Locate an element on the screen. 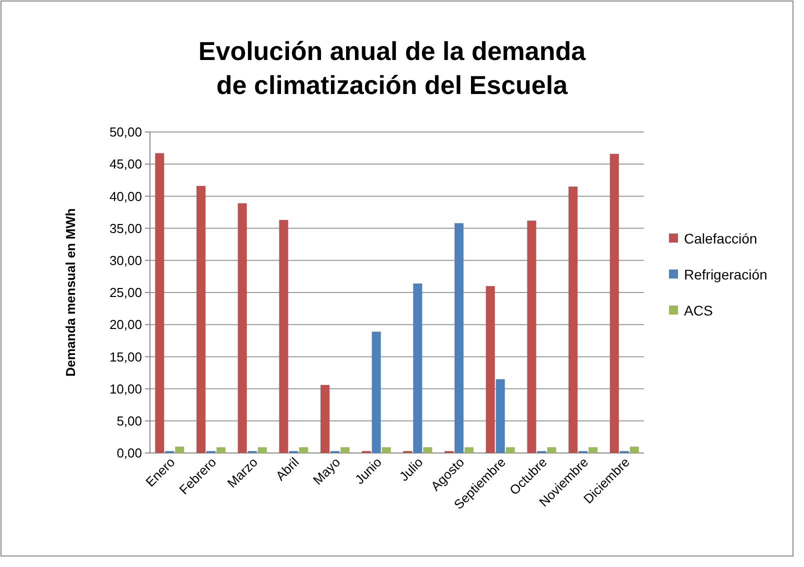 The image size is (804, 567). y-tick-label: 5,00 is located at coordinates (129, 420).